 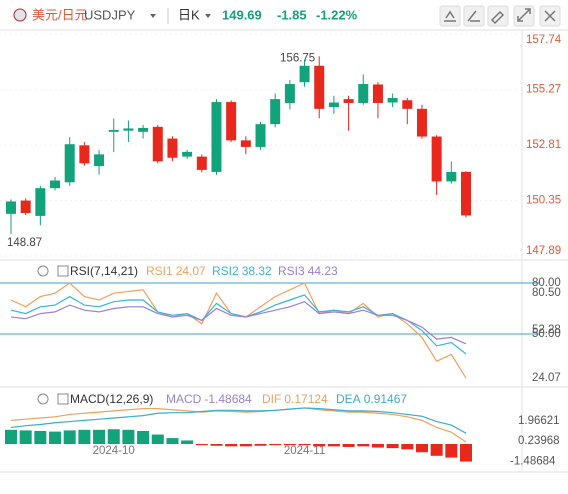 What do you see at coordinates (304, 451) in the screenshot?
I see `x-tick-label: 2024-11` at bounding box center [304, 451].